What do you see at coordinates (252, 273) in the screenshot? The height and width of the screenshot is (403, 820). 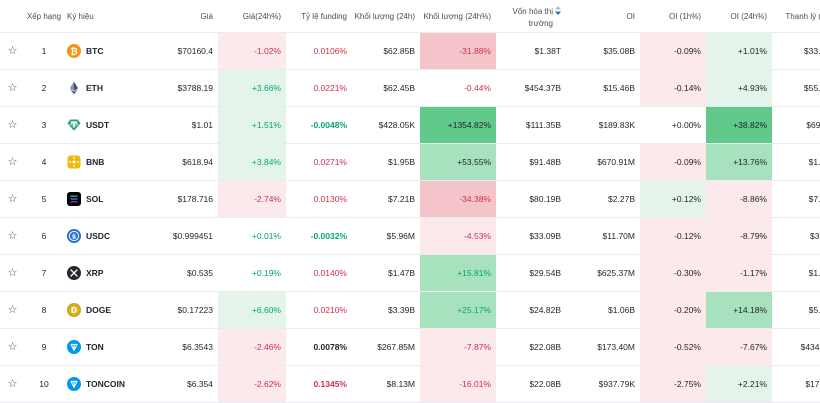 I see `price-change-cell: +0.19%` at bounding box center [252, 273].